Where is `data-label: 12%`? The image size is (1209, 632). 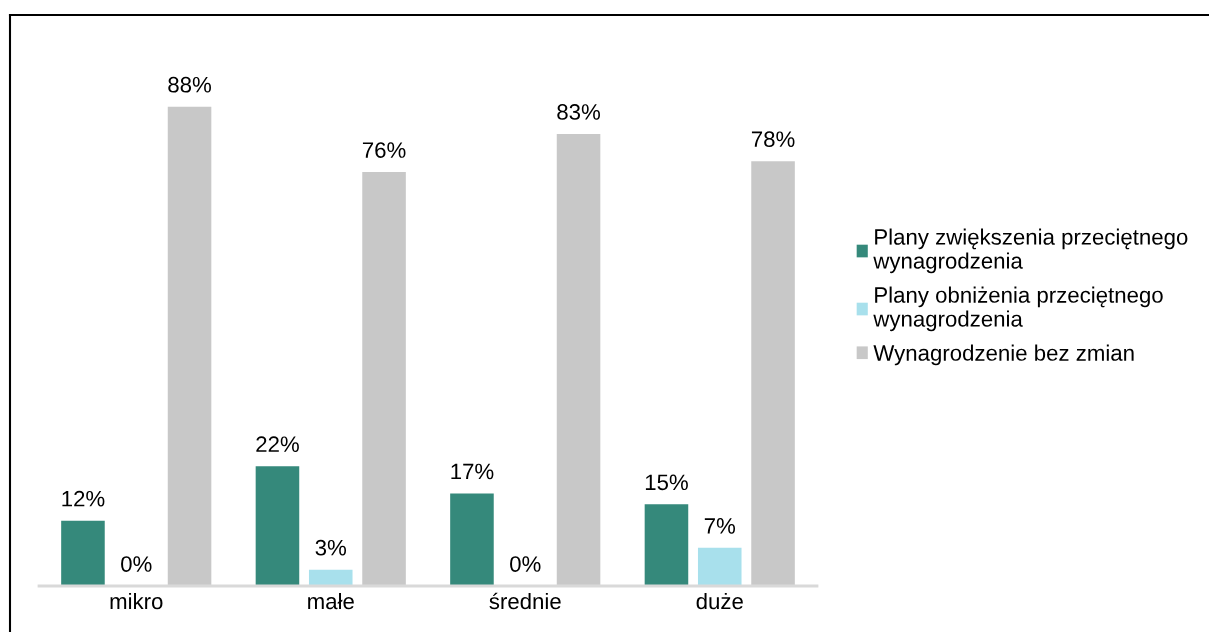 data-label: 12% is located at coordinates (83, 498).